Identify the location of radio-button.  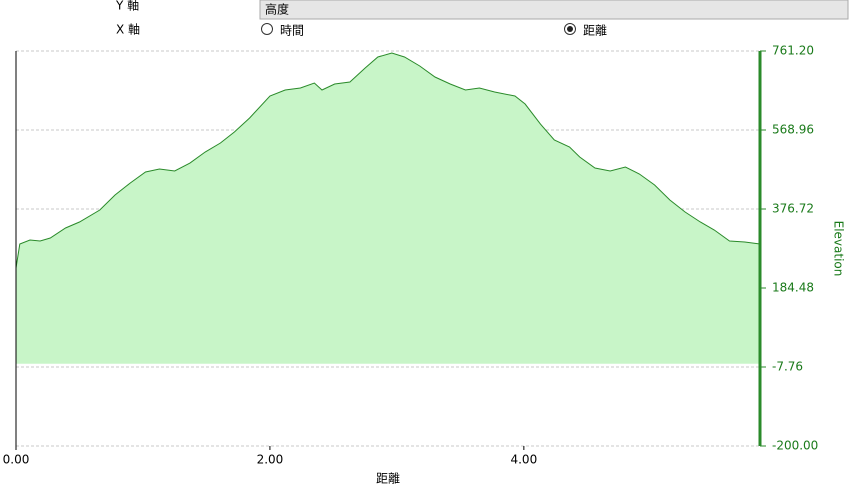
(267, 29).